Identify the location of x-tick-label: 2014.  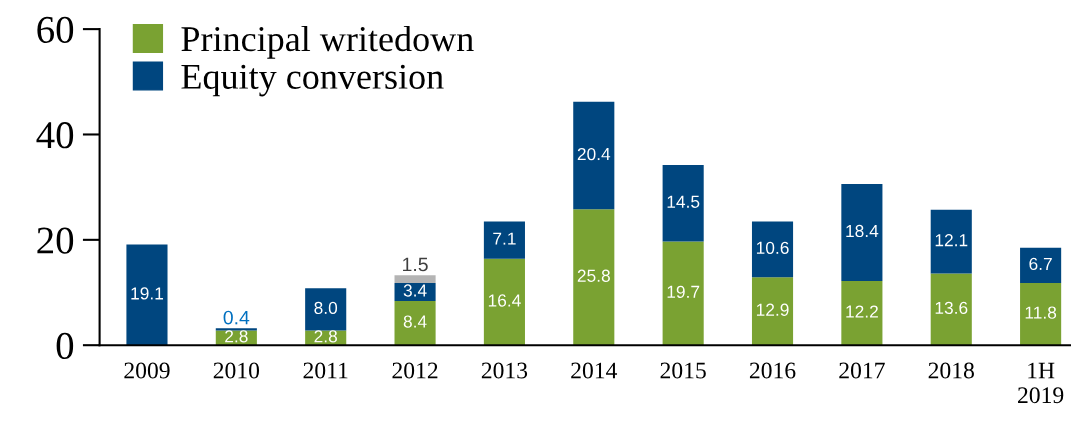
(594, 370).